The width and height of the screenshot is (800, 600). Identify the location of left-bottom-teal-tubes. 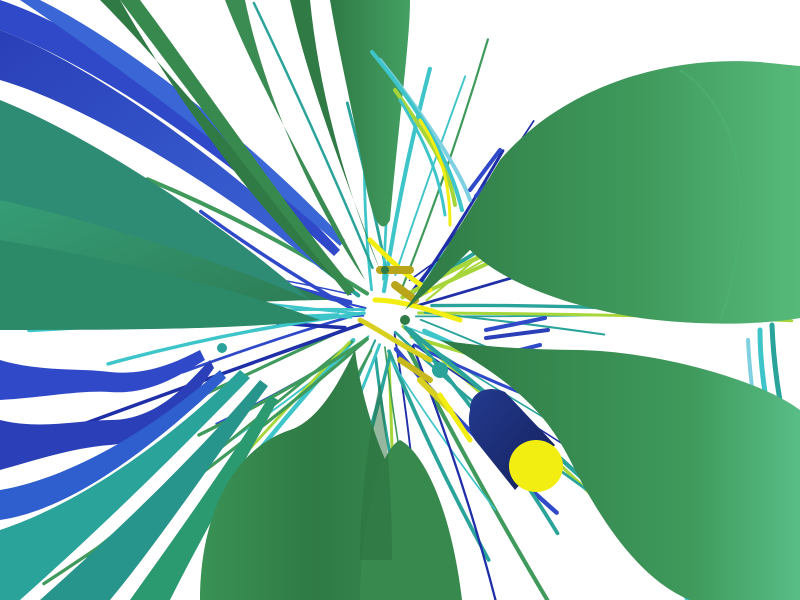
(139, 485).